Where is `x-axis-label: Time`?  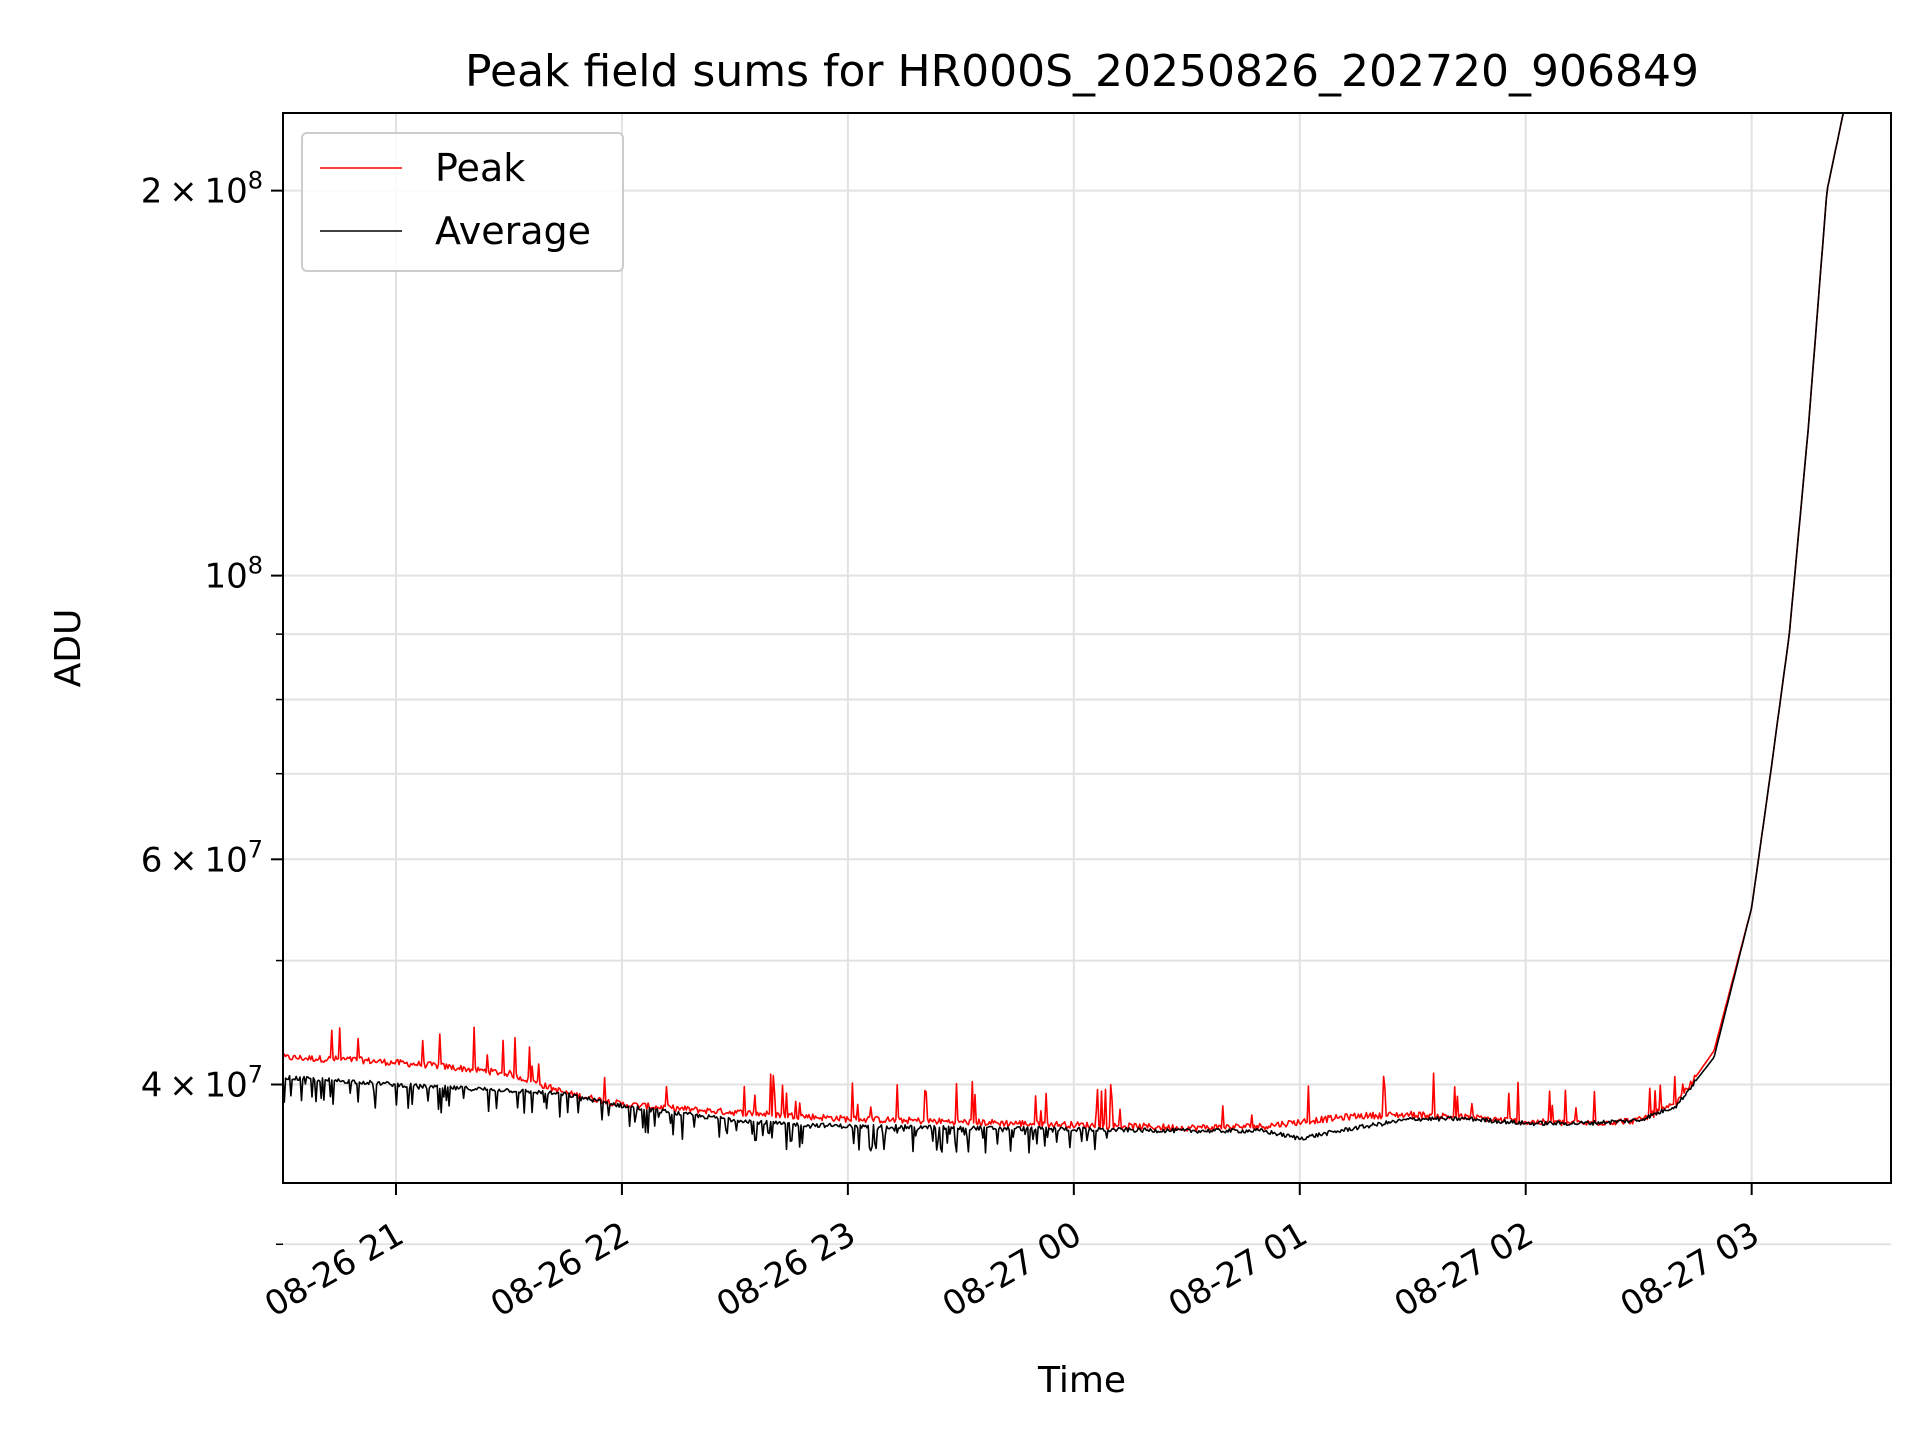 x-axis-label: Time is located at coordinates (1081, 1380).